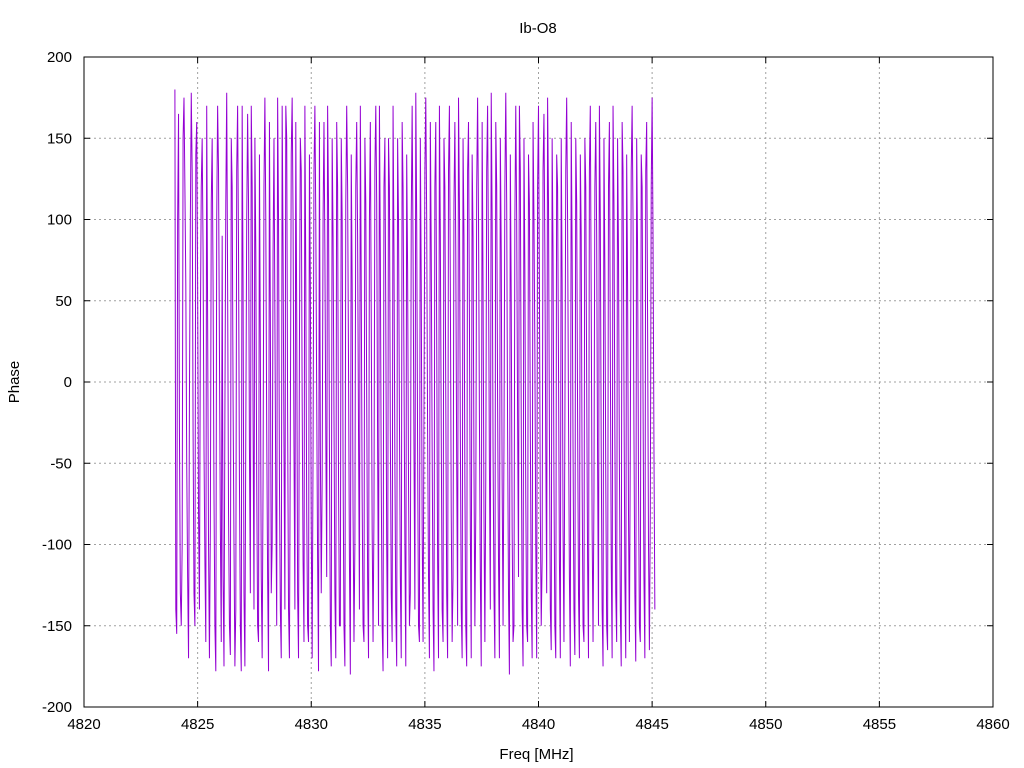 This screenshot has height=768, width=1024. I want to click on y-tick-label: -100, so click(57, 545).